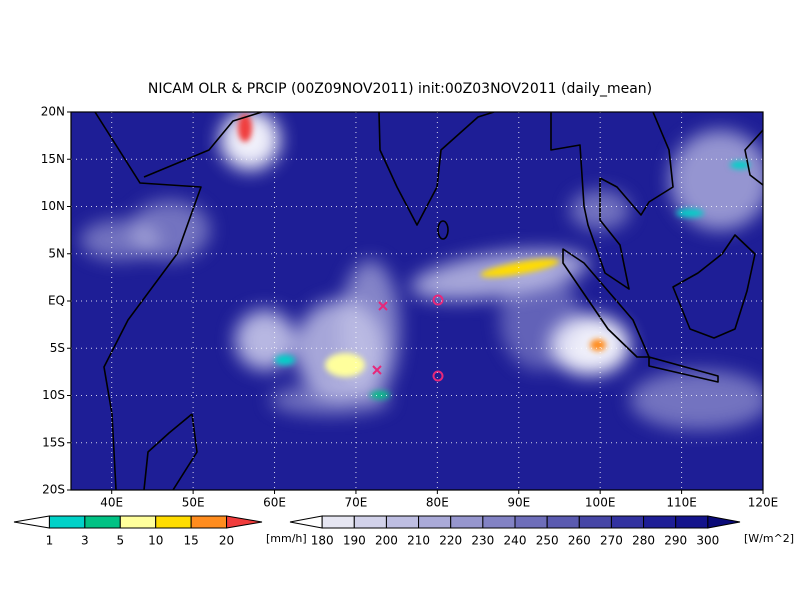 The image size is (800, 600). Describe the element at coordinates (53, 112) in the screenshot. I see `lat-tick-label: 20N` at that location.